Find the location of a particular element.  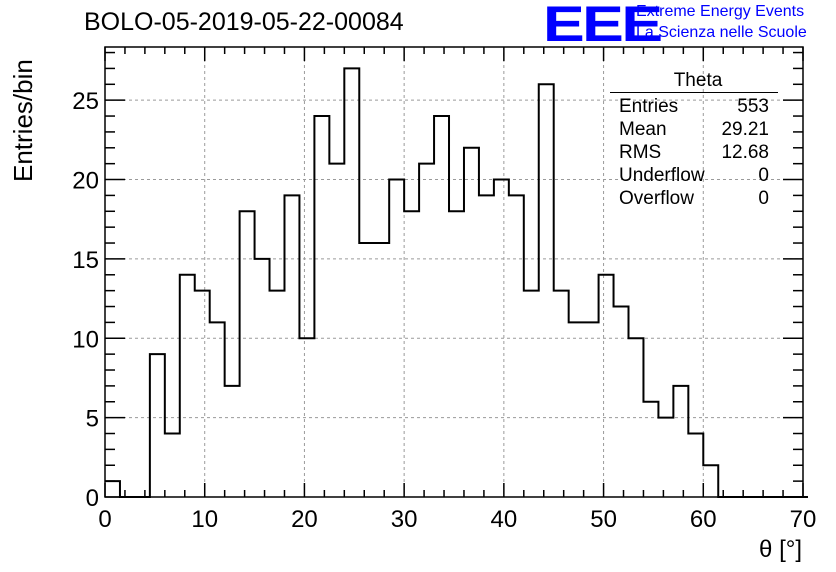

stats-row-underflow: Underflow 0 is located at coordinates (694, 175).